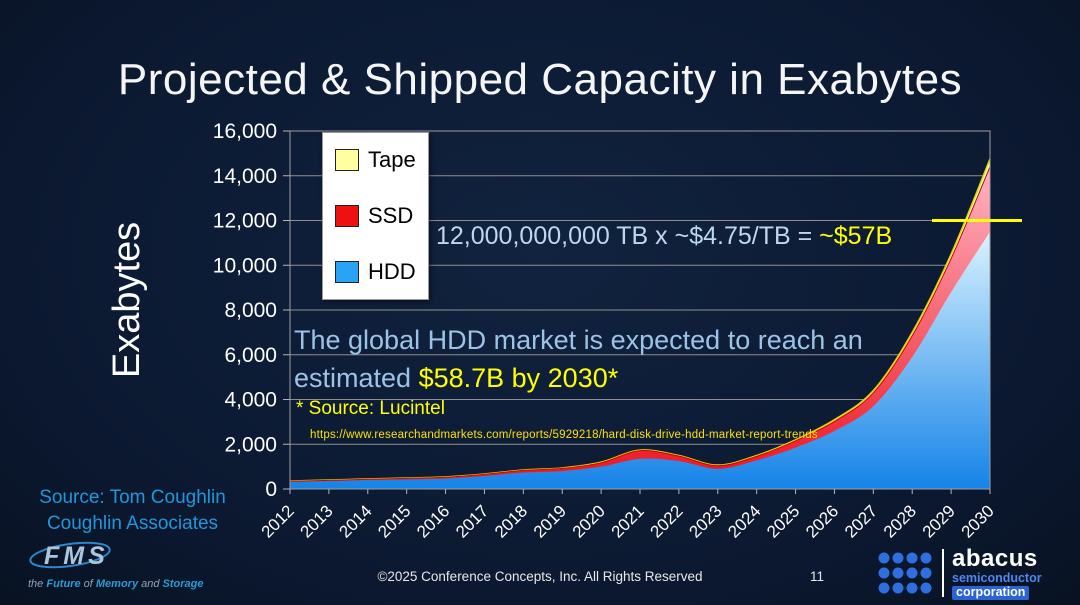 This screenshot has width=1080, height=605. I want to click on legend-label: HDD, so click(392, 271).